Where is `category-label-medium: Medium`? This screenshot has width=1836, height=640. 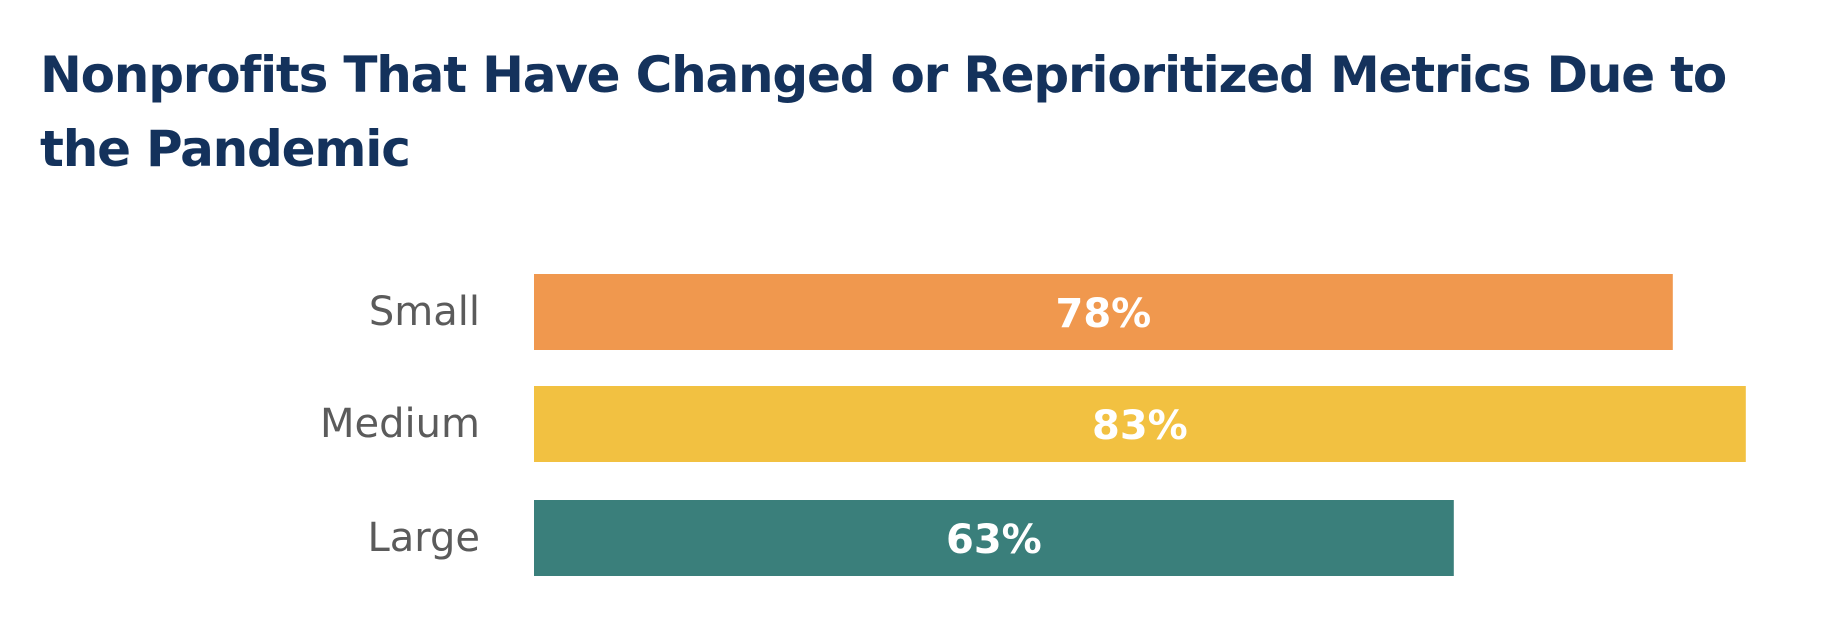
category-label-medium: Medium is located at coordinates (400, 424).